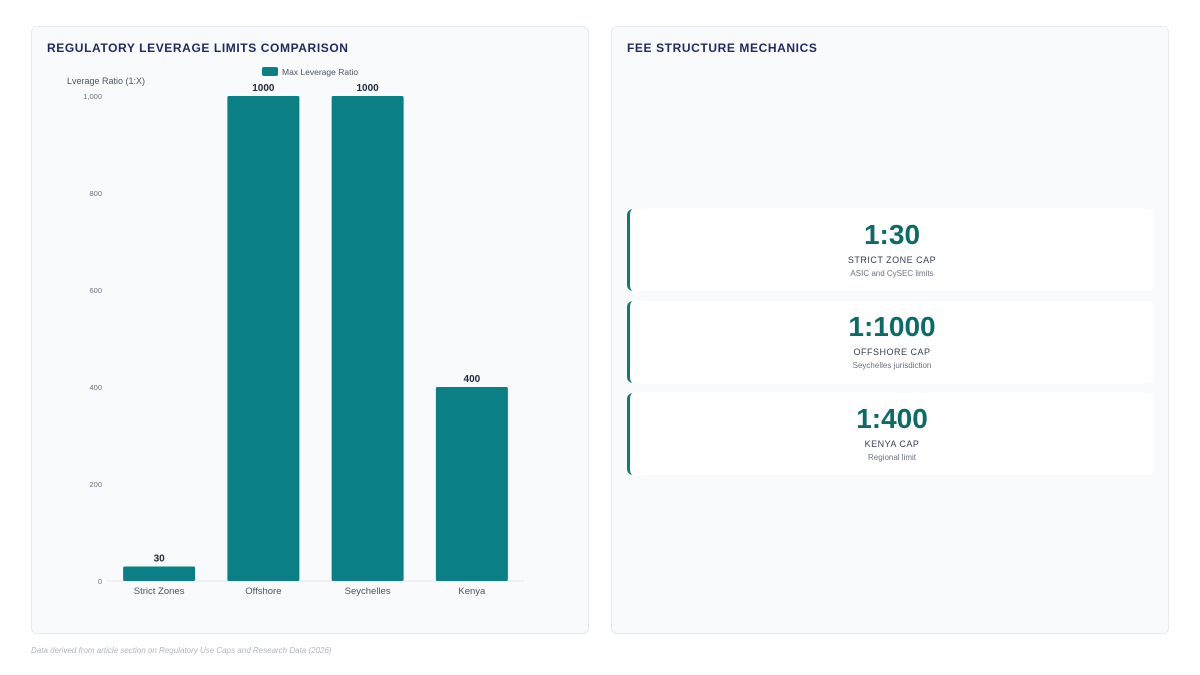  What do you see at coordinates (471, 484) in the screenshot?
I see `bar-kenya` at bounding box center [471, 484].